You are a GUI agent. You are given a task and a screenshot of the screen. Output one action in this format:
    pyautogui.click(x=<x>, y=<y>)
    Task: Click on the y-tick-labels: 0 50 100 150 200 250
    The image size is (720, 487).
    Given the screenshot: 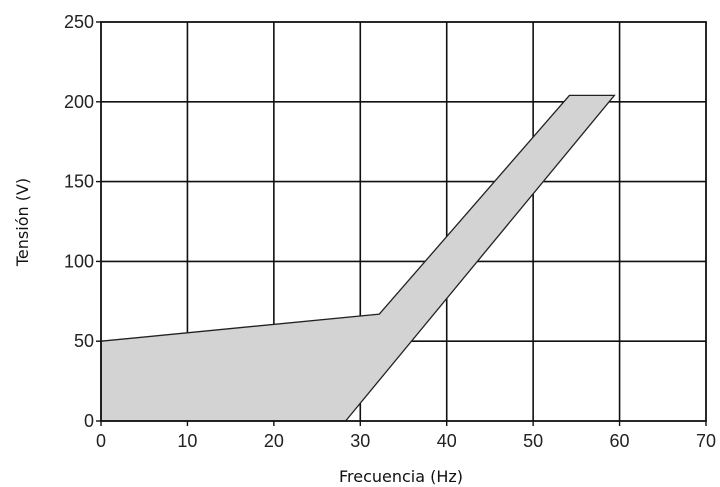 What is the action you would take?
    pyautogui.click(x=79, y=221)
    